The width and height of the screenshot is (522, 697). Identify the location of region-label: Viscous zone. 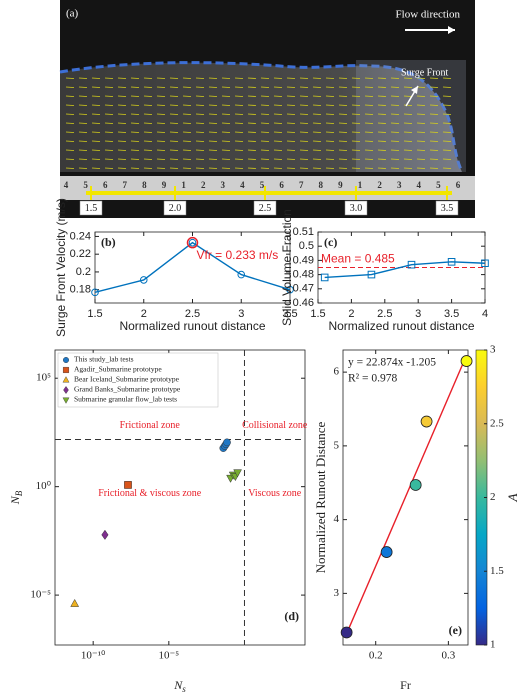
(275, 493).